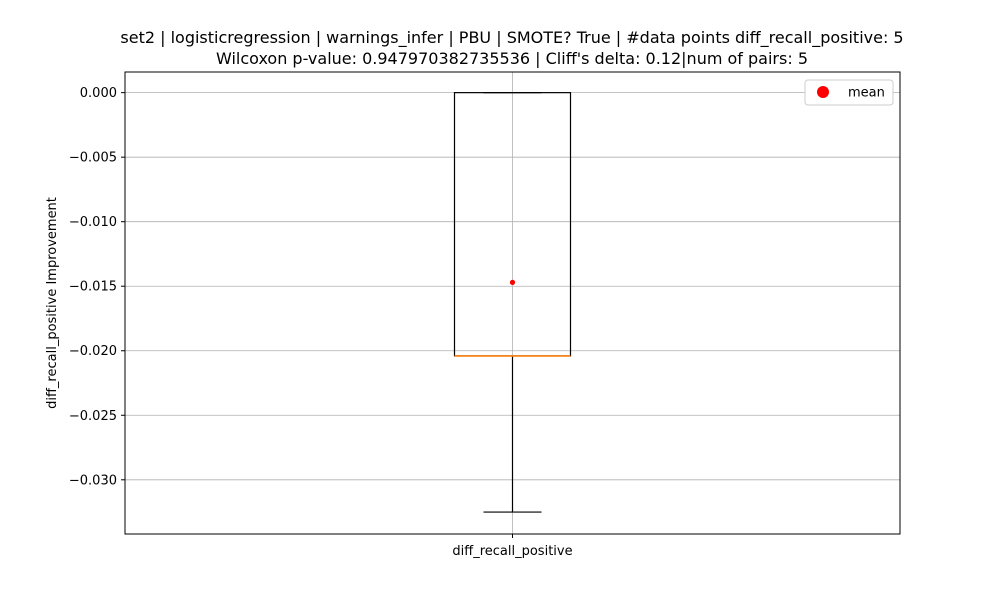 The width and height of the screenshot is (1000, 600). What do you see at coordinates (823, 92) in the screenshot?
I see `legend-mean-marker` at bounding box center [823, 92].